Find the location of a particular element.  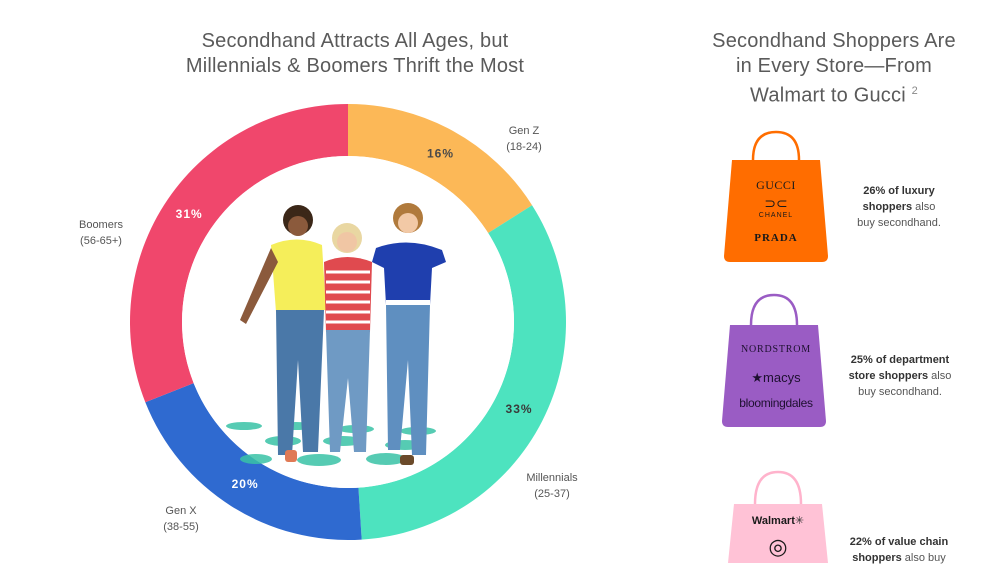

value-bag-brands: Walmart✳ ◎ is located at coordinates (778, 537).